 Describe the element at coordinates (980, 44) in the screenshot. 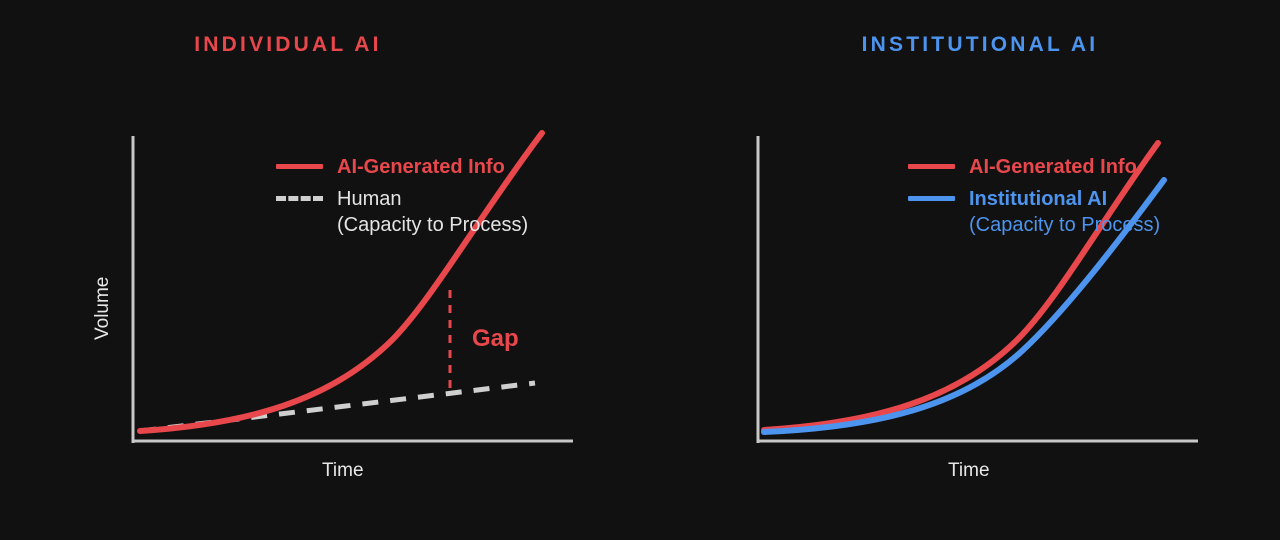

I see `panel-title-institutional: INSTITUTIONAL AI` at that location.